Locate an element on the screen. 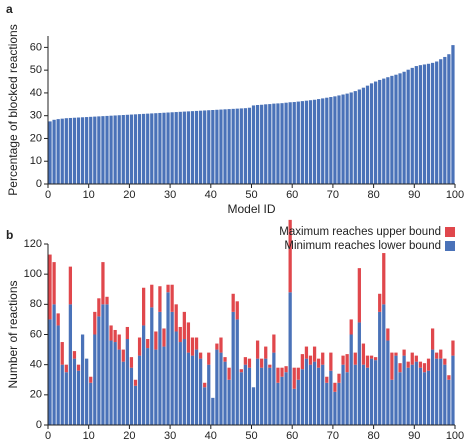  panel-label: b is located at coordinates (9, 235).